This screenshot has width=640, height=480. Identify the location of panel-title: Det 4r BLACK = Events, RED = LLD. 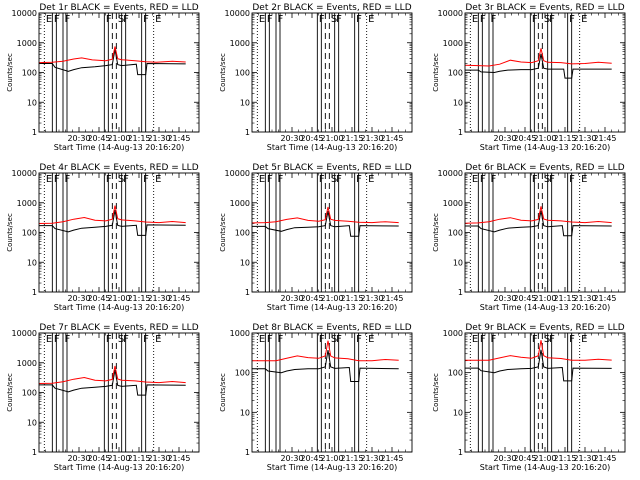
(118, 168).